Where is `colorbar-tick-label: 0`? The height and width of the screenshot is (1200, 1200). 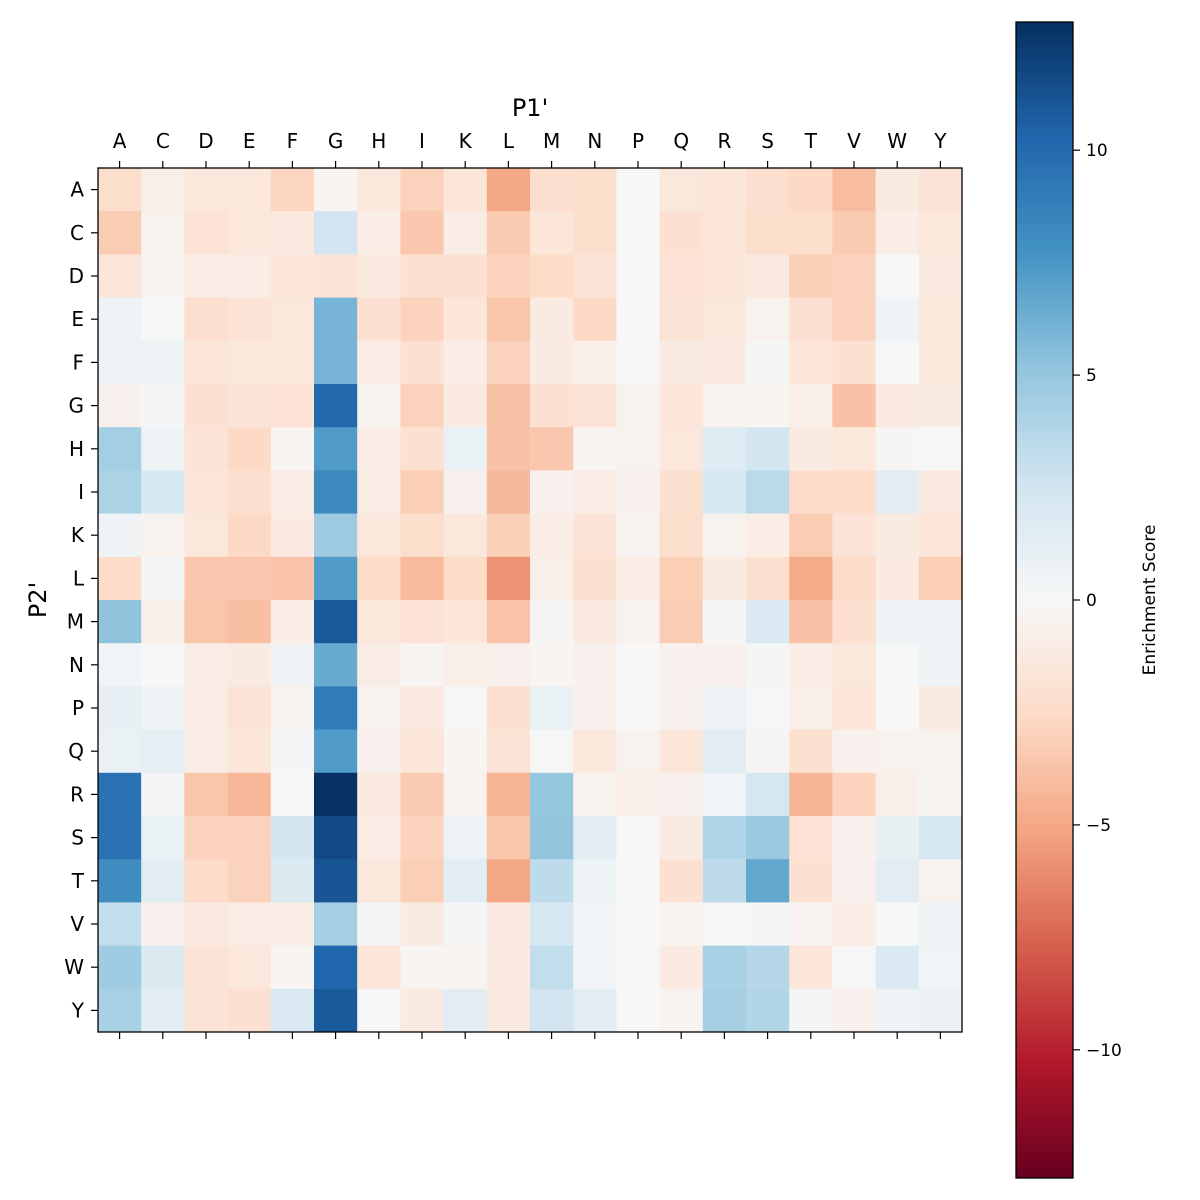
colorbar-tick-label: 0 is located at coordinates (1091, 601).